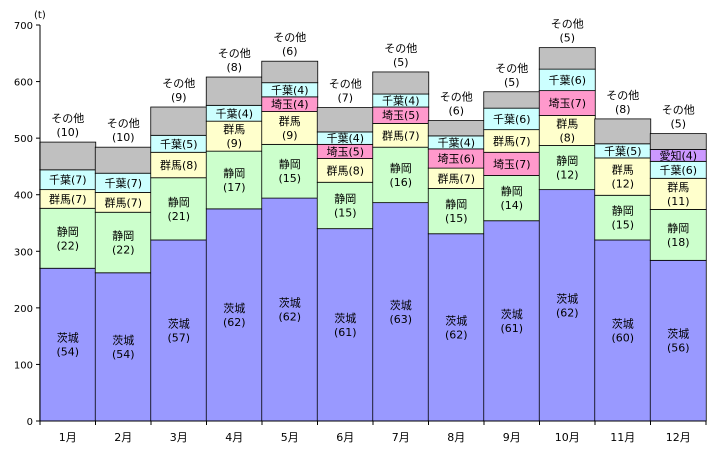 This screenshot has height=452, width=718. I want to click on segment-label: 群馬(8), so click(179, 165).